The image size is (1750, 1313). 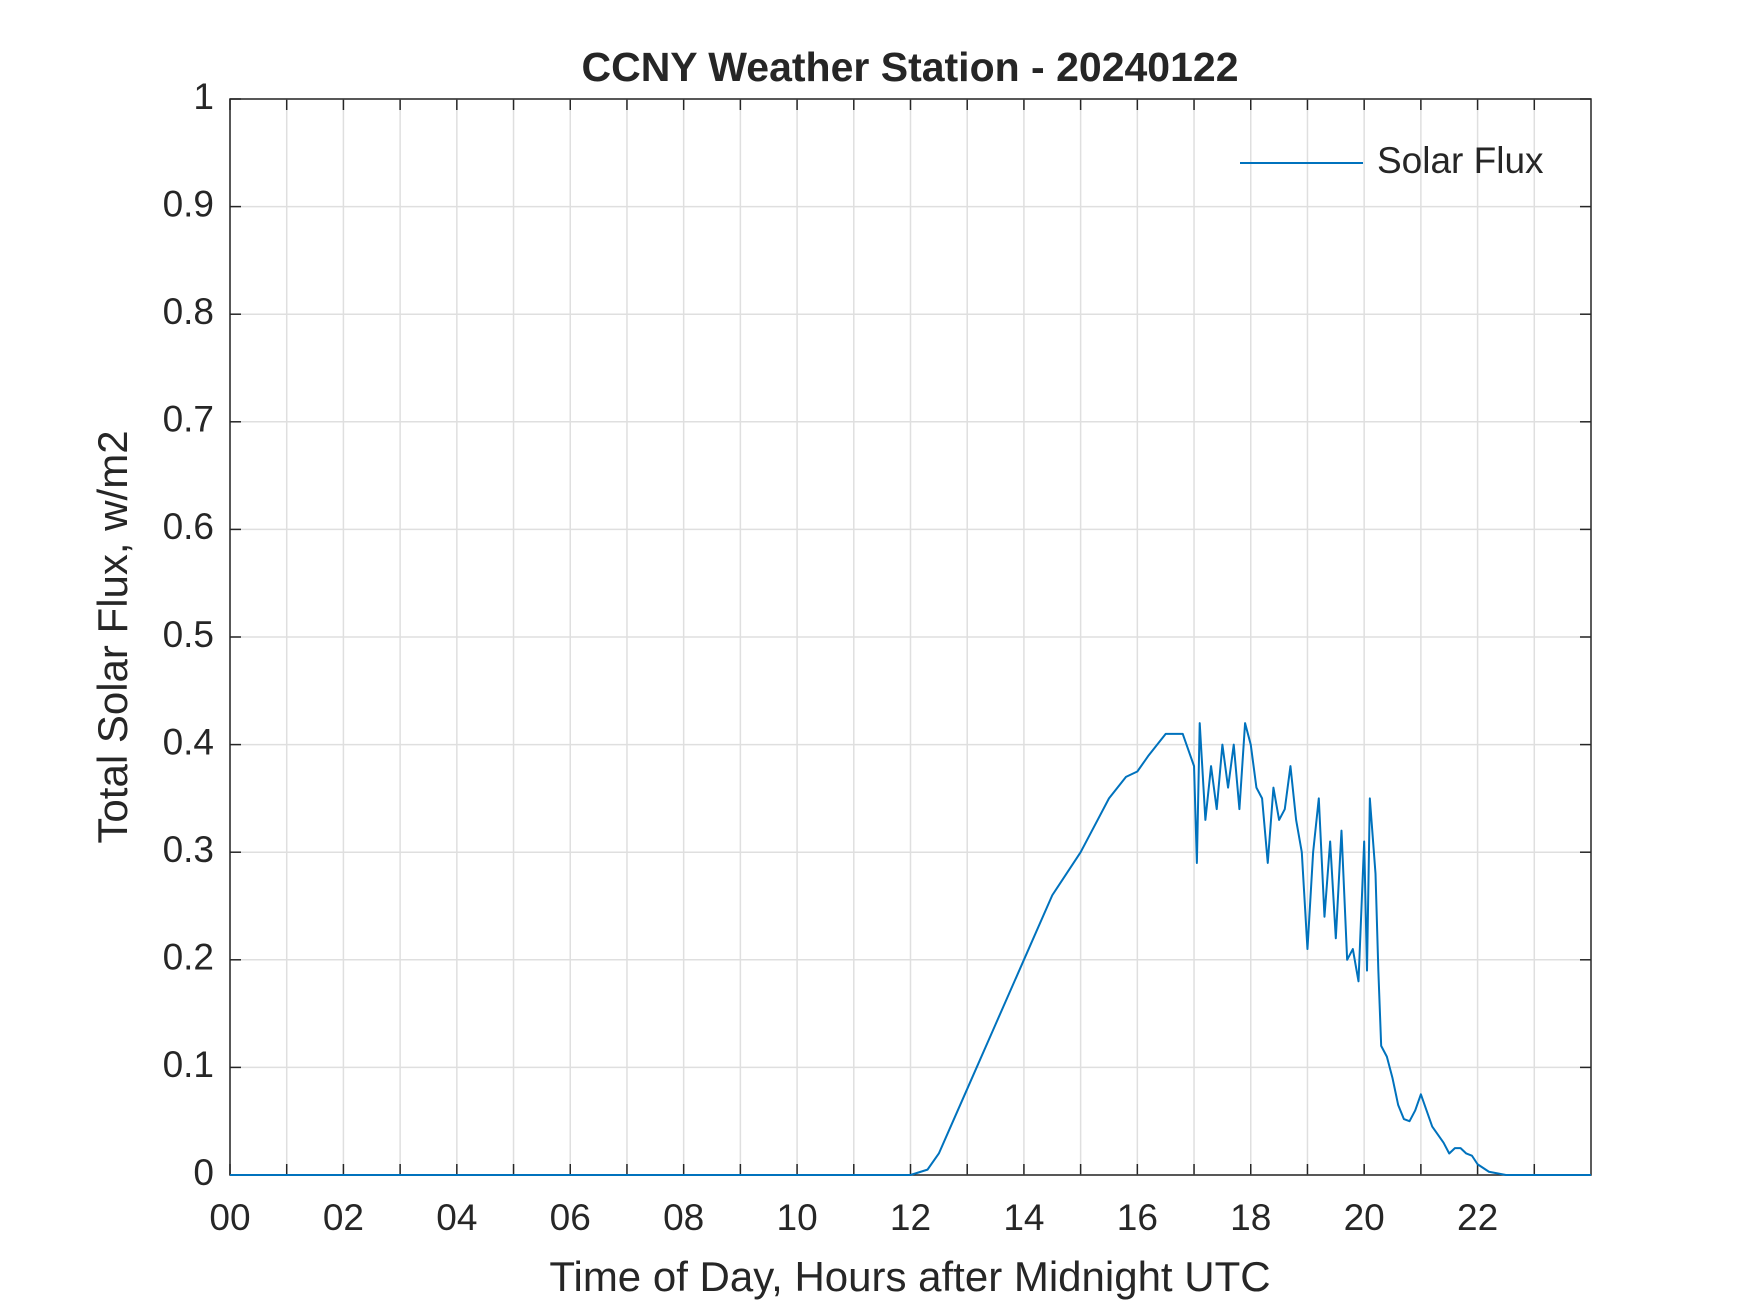 What do you see at coordinates (188, 203) in the screenshot?
I see `y-tick-label: 0.9` at bounding box center [188, 203].